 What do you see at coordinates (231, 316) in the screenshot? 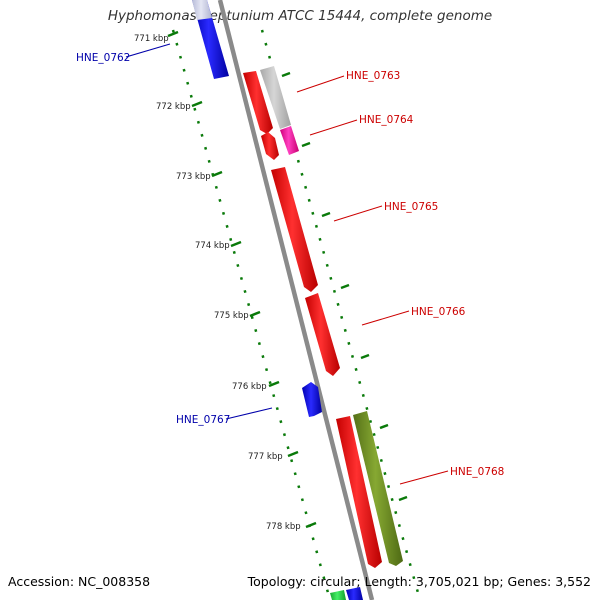
I see `kbp-label: 775 kbp` at bounding box center [231, 316].